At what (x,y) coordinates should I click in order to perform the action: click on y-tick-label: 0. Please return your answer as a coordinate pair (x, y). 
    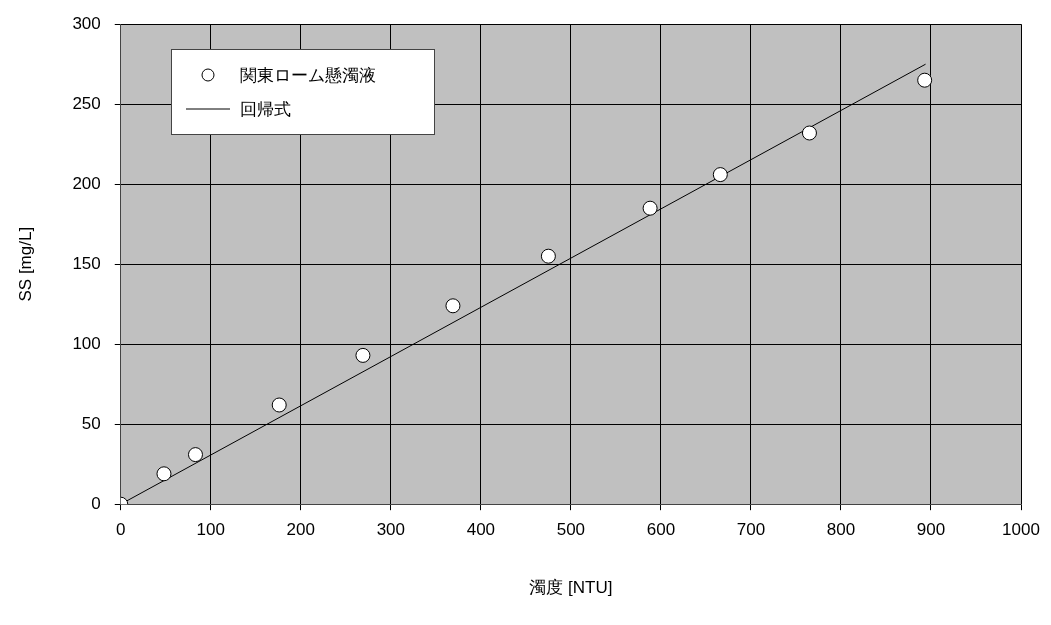
    Looking at the image, I should click on (96, 503).